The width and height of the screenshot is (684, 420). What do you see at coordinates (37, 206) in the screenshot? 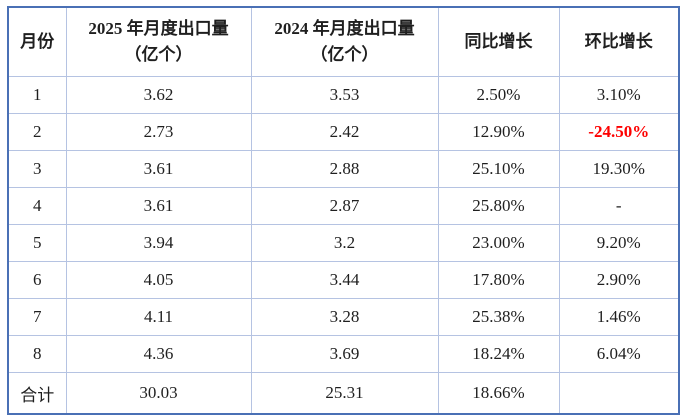
I see `table-cell: 4` at bounding box center [37, 206].